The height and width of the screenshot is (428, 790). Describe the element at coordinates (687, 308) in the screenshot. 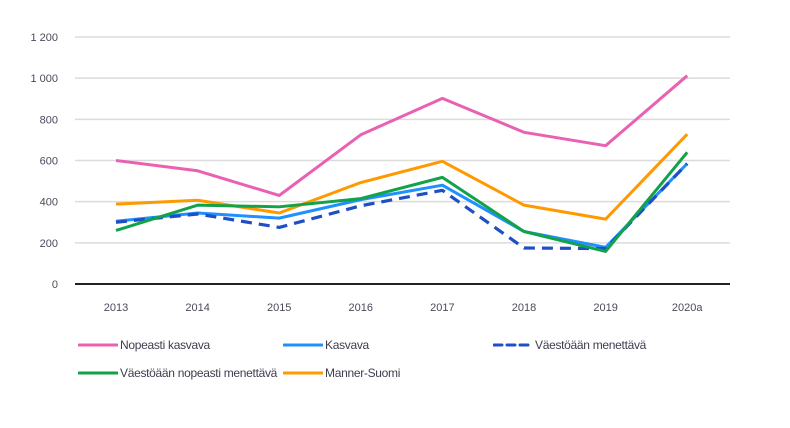

I see `x-tick-label: 2020a` at that location.